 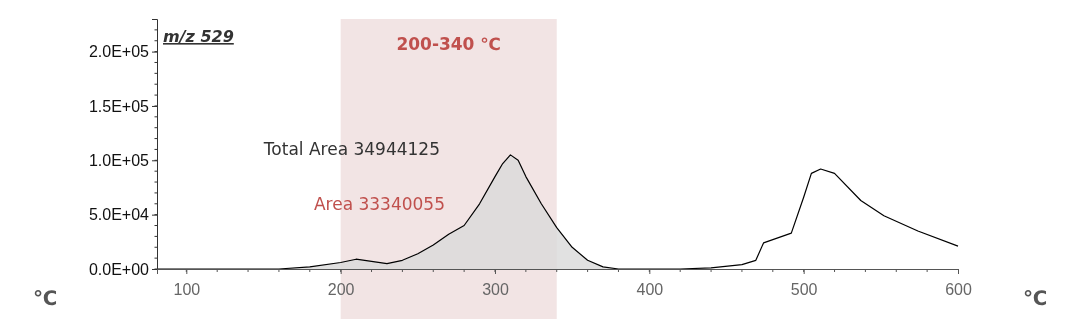 I want to click on y-tick-label: 1.5E+05, so click(x=119, y=106).